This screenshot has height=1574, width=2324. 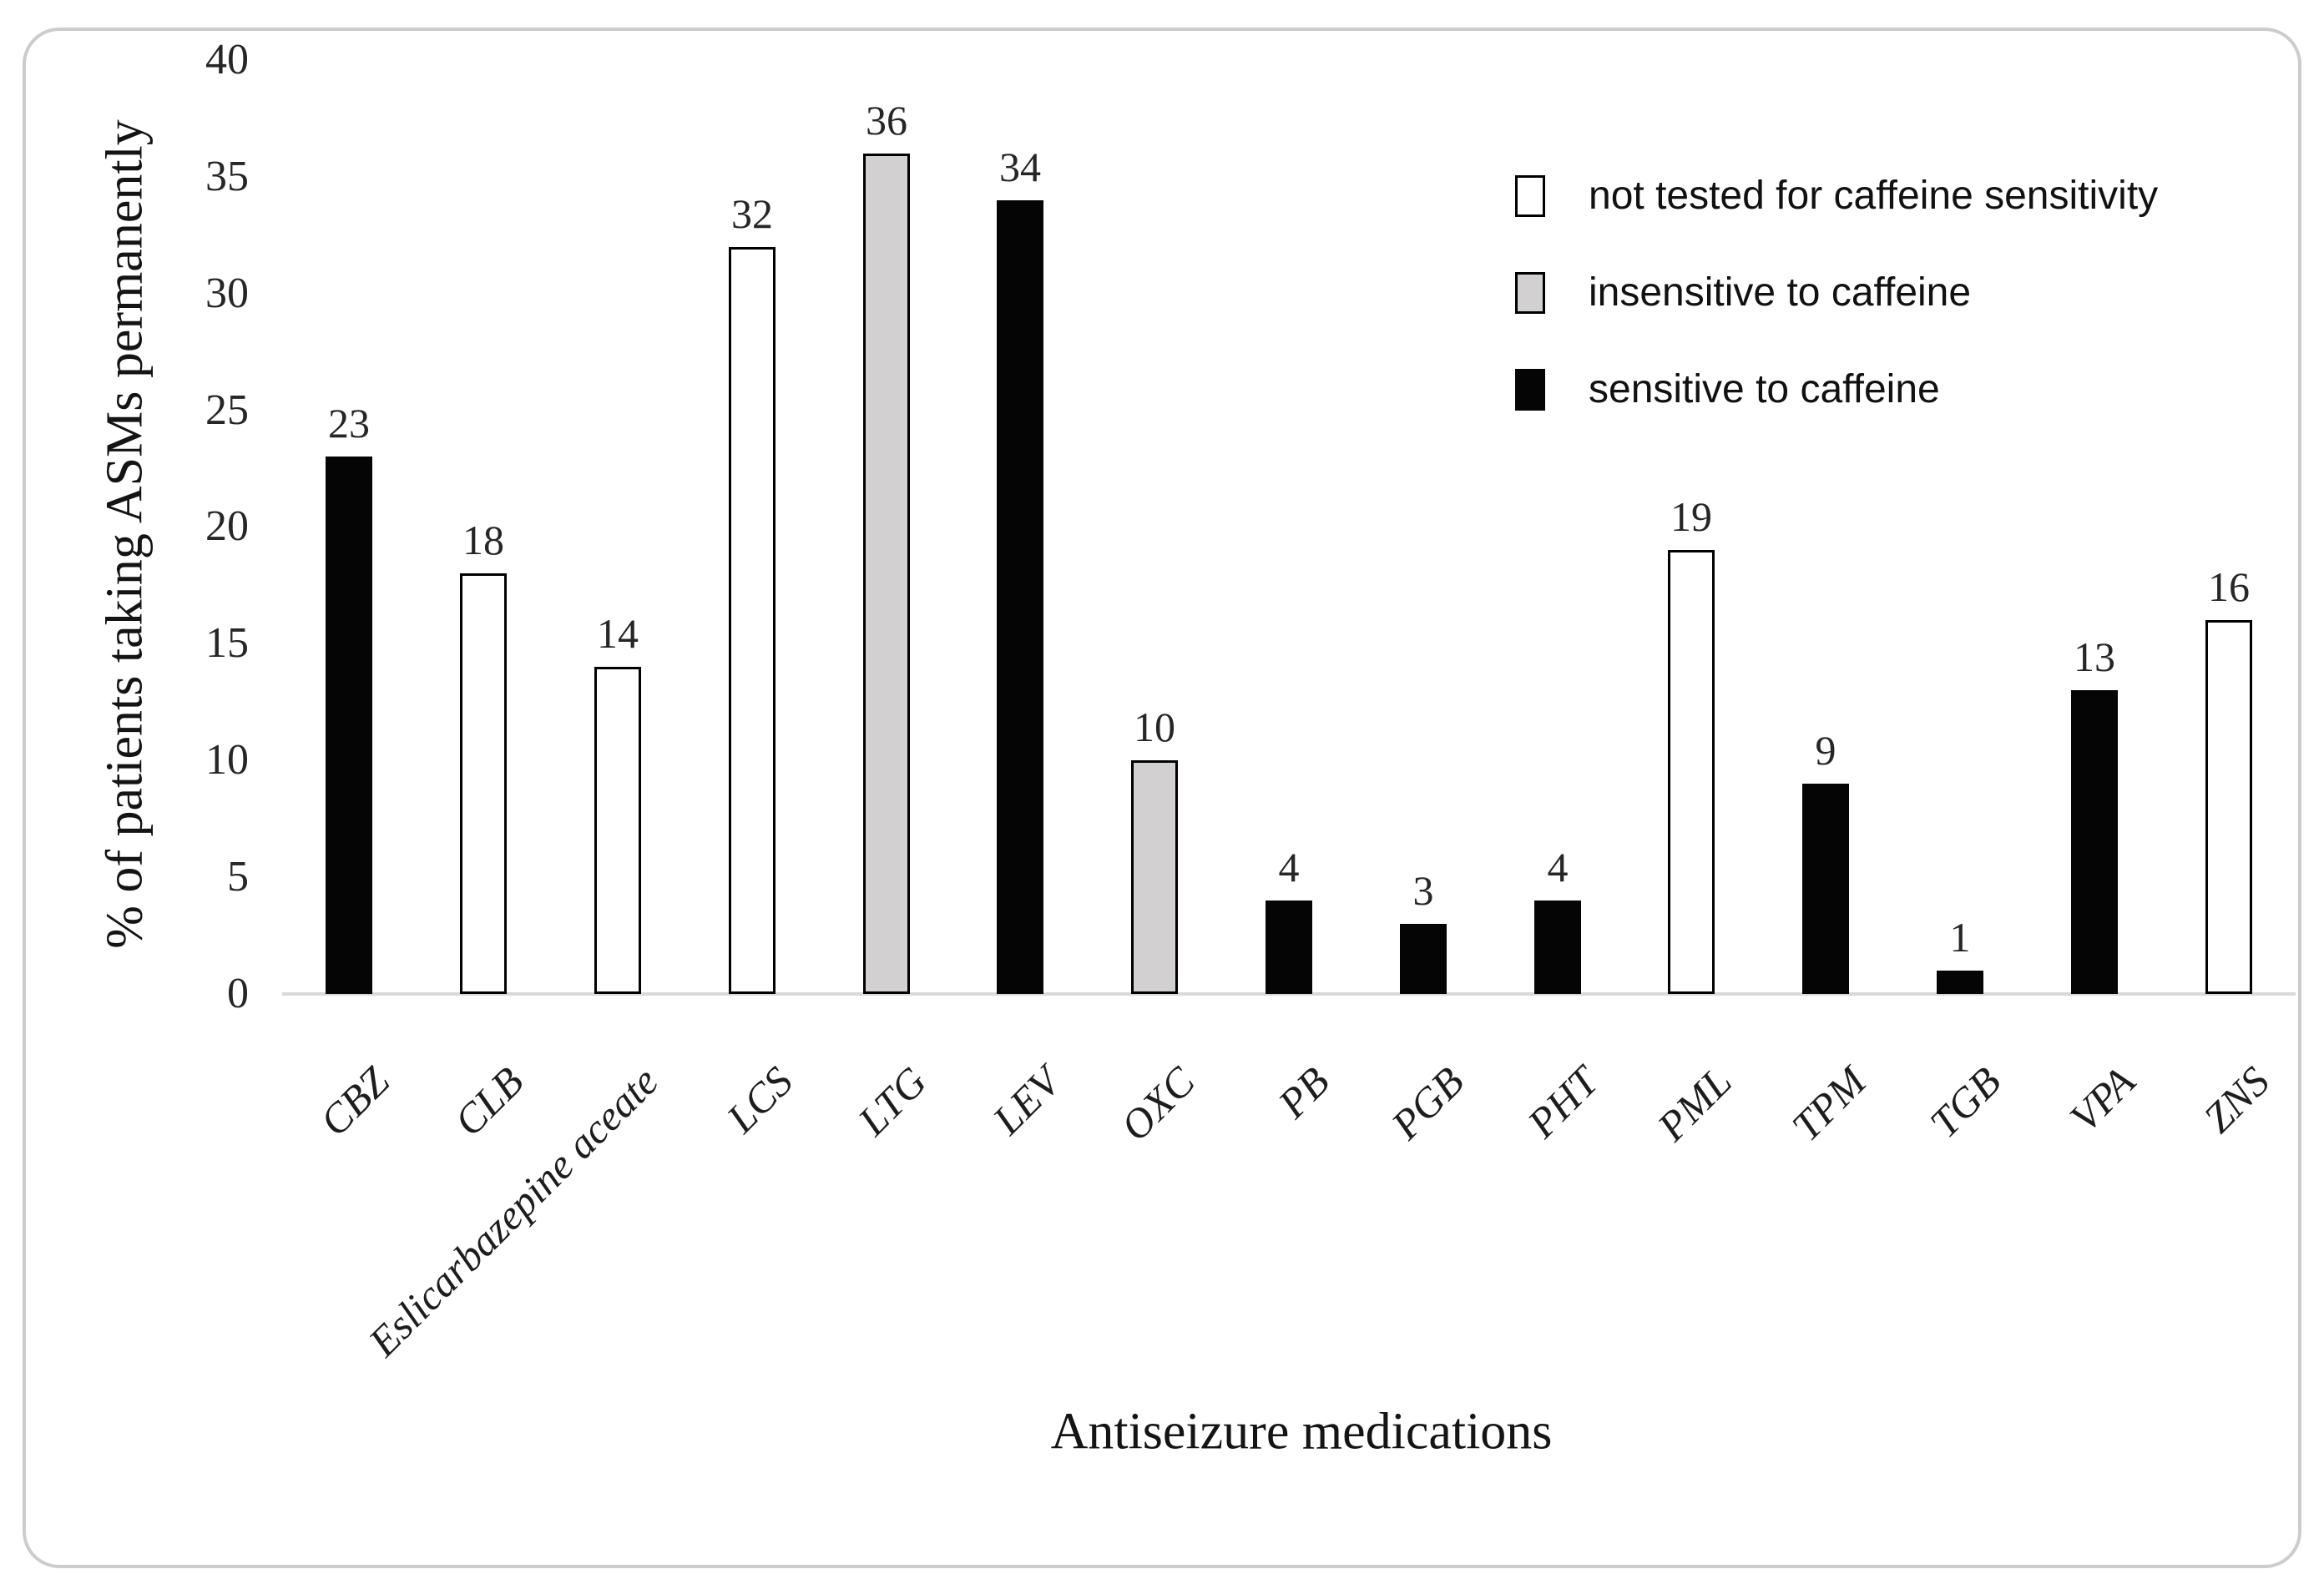 I want to click on y-tick-label: 30, so click(x=227, y=293).